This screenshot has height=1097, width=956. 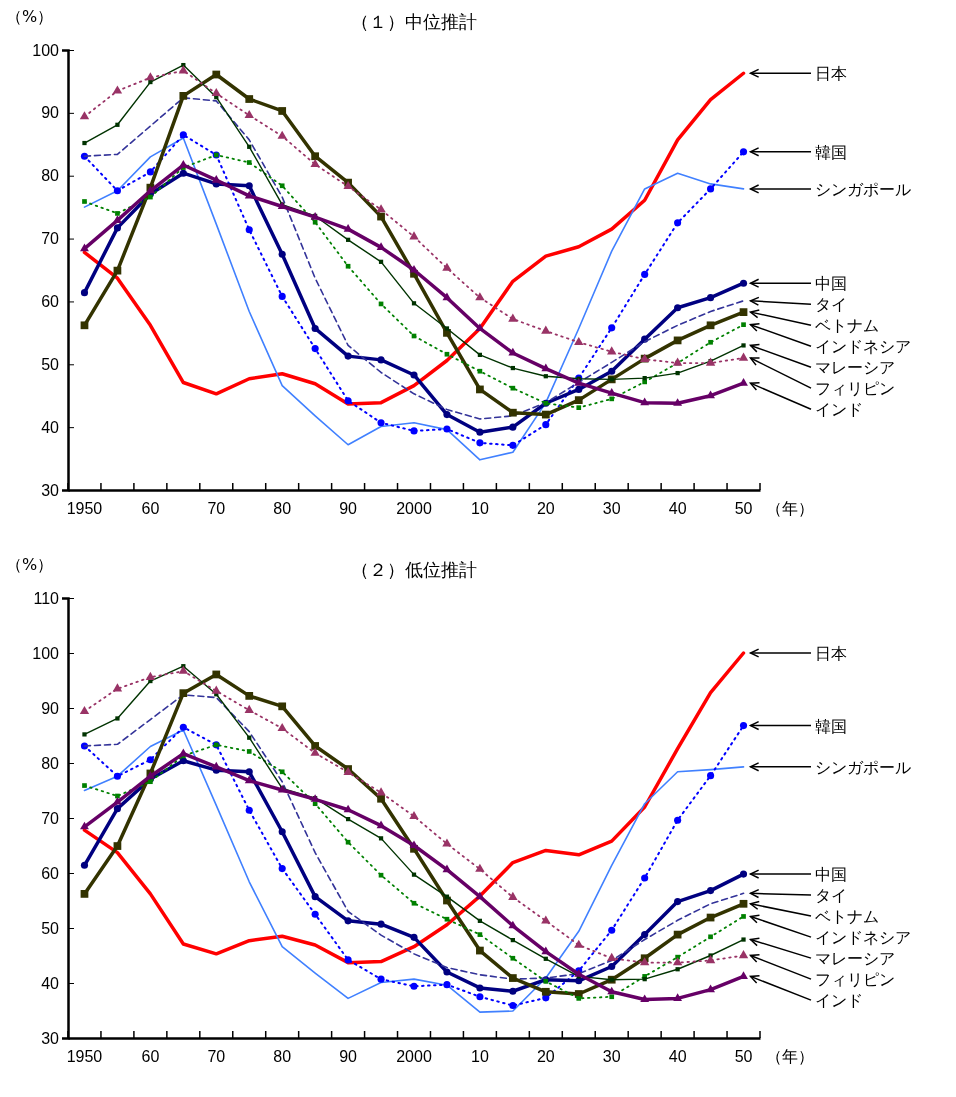 I want to click on y-tick-label: 110, so click(x=46, y=598).